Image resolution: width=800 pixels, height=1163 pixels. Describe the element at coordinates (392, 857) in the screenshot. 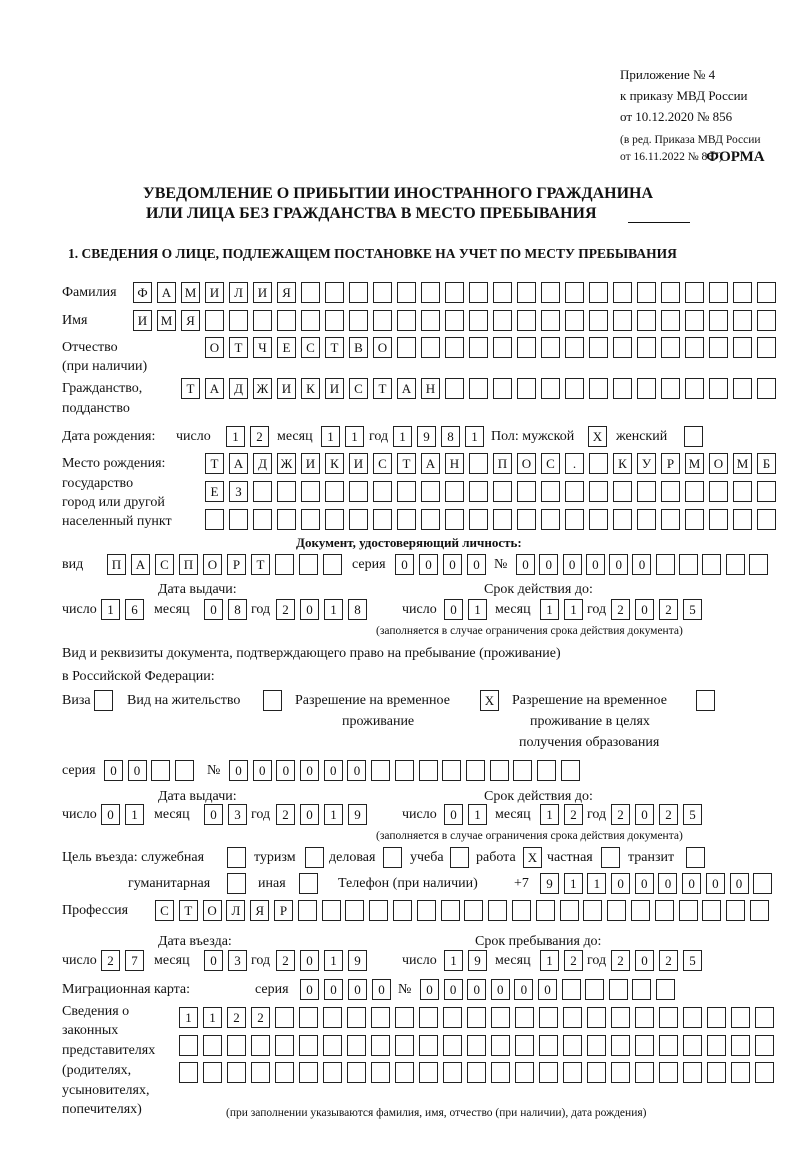

I see `purpose-business-checkbox` at that location.